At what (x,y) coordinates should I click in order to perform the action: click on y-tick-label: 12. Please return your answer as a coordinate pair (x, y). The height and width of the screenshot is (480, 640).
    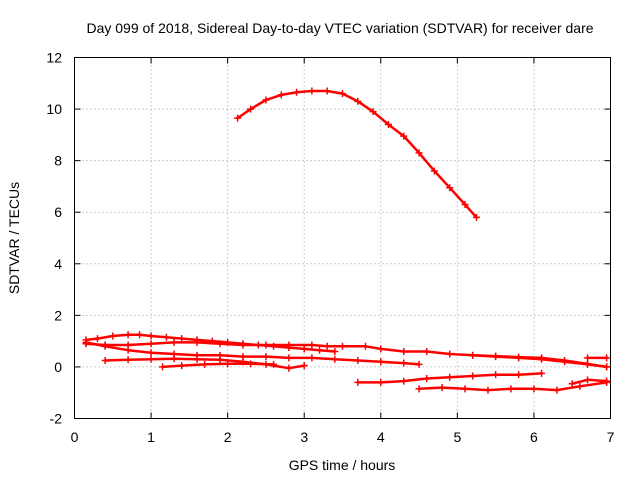
    Looking at the image, I should click on (54, 58).